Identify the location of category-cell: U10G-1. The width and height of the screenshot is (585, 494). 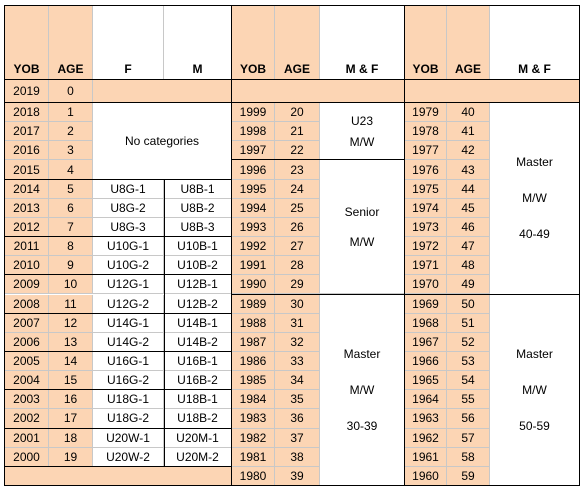
(128, 247).